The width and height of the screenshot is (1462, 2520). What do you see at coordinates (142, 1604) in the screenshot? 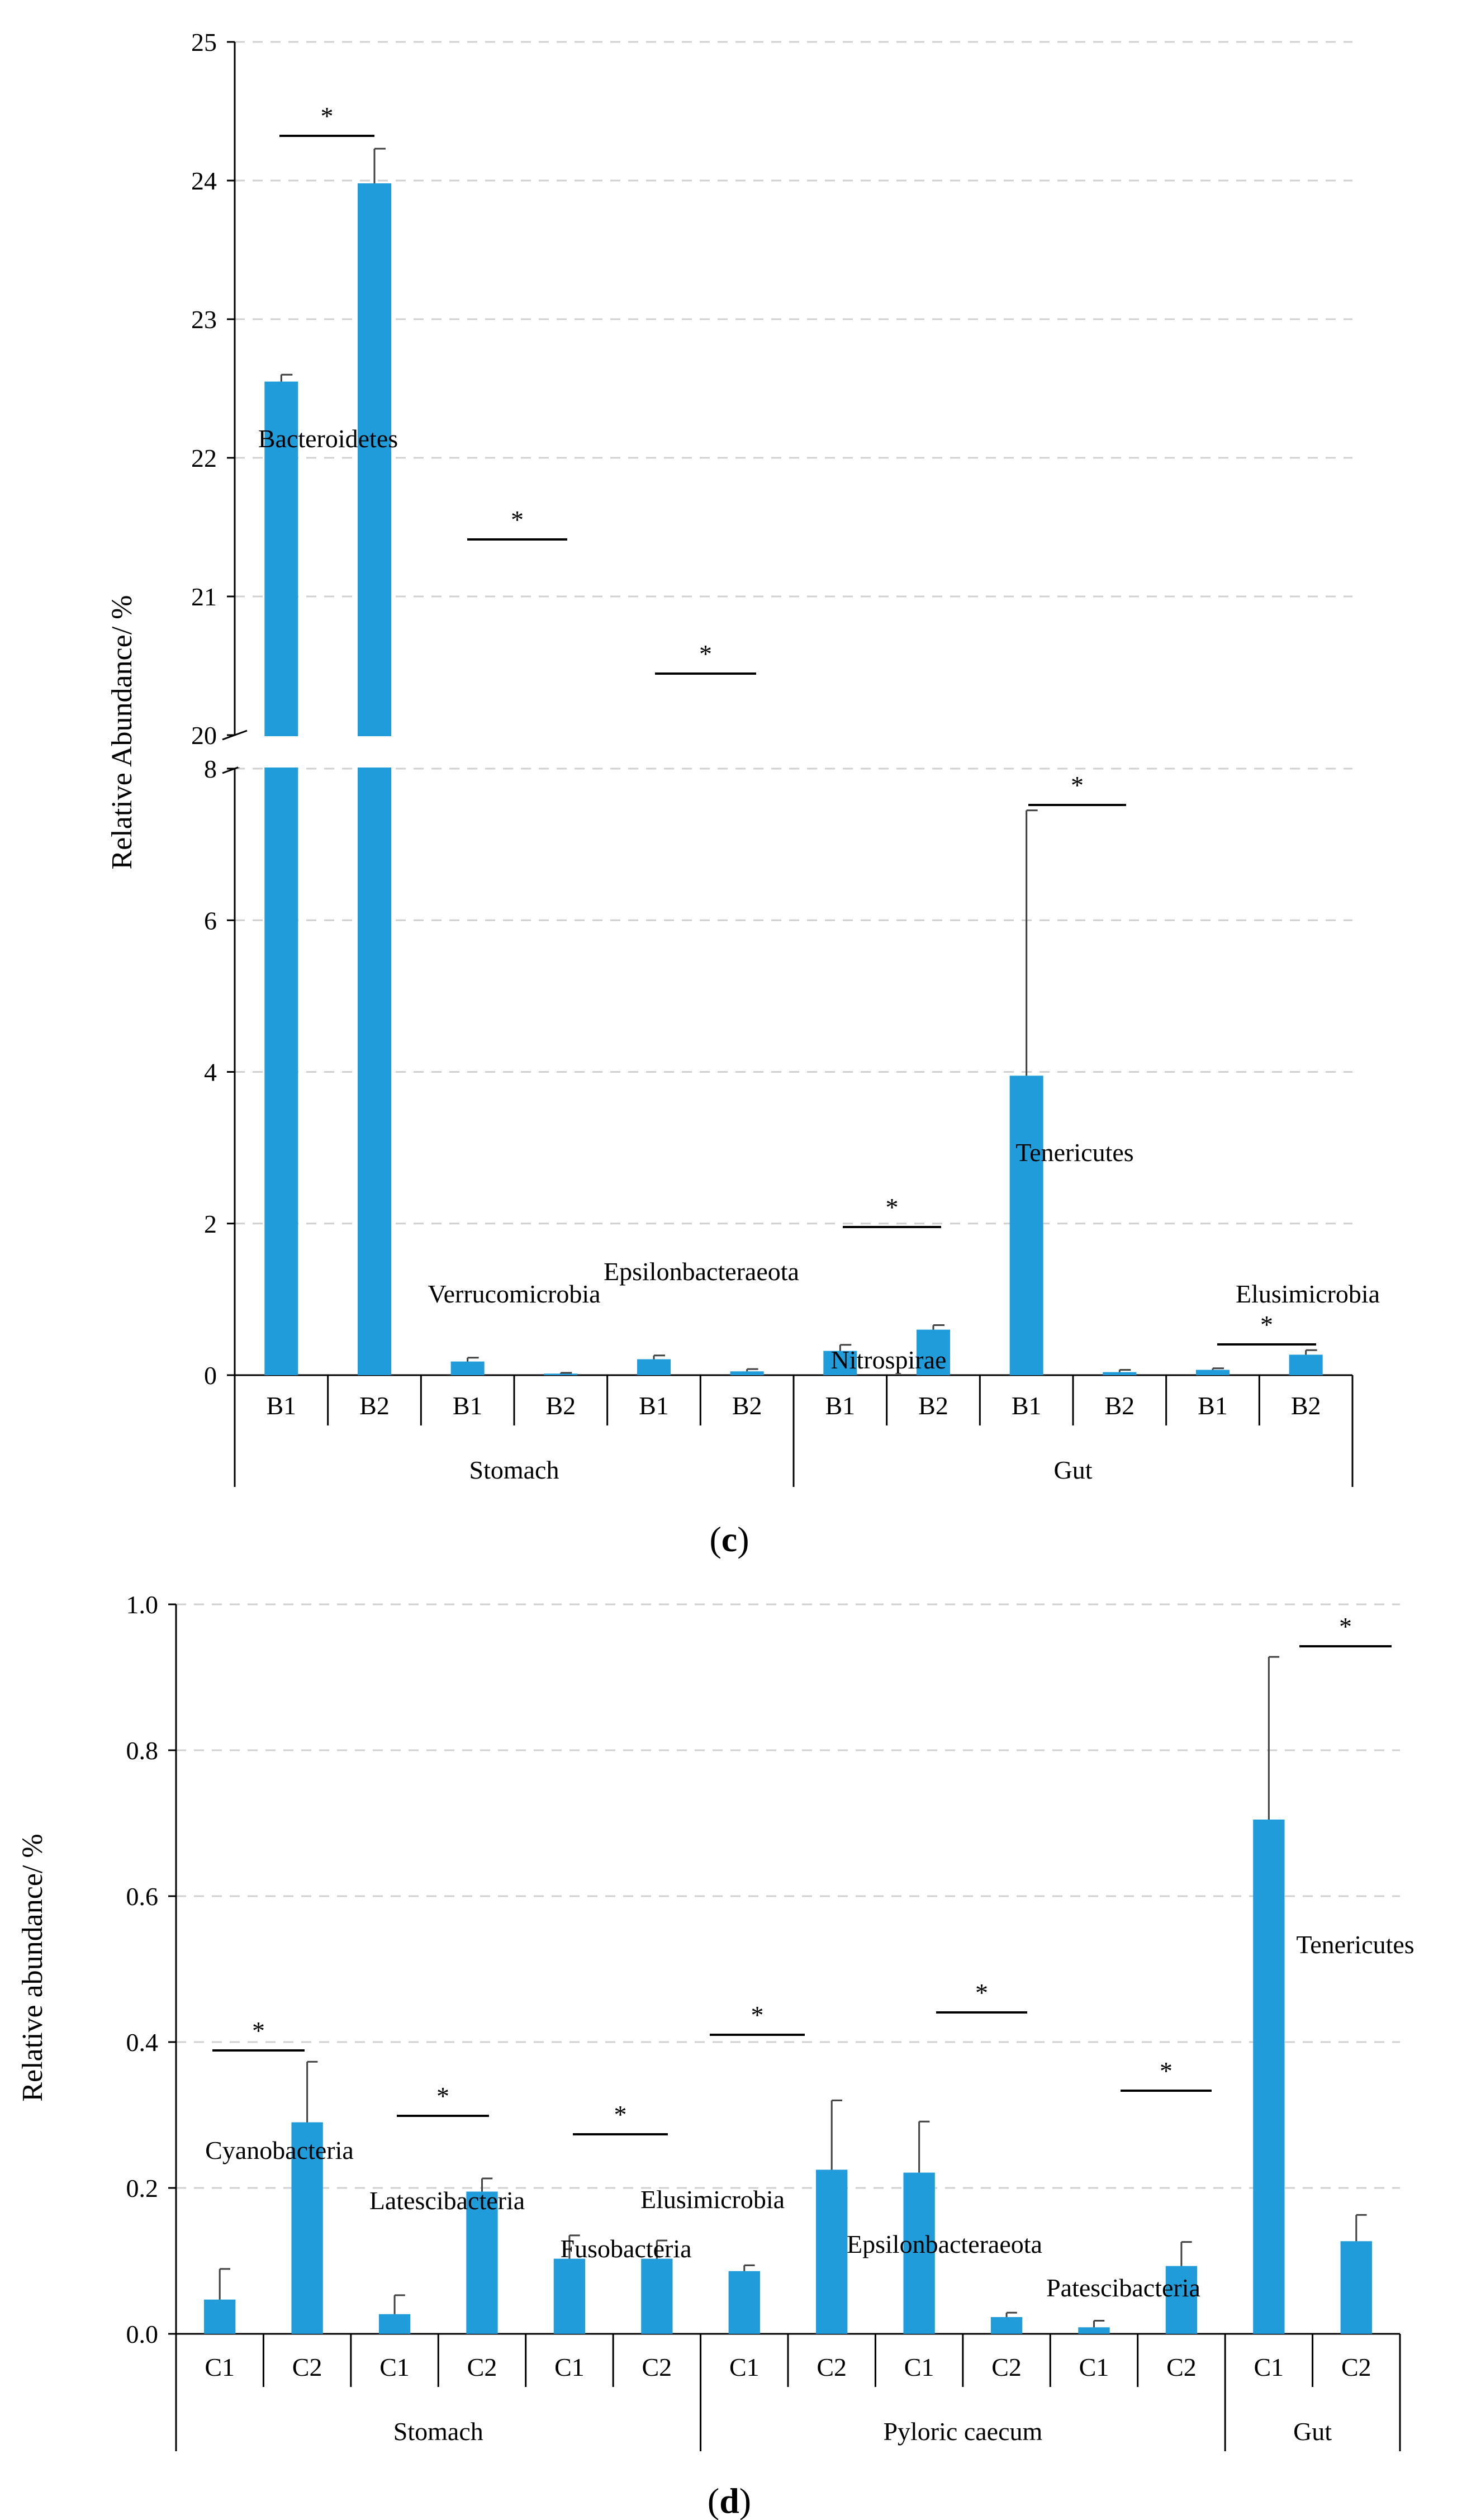
I see `y-tick-label: 1.0` at bounding box center [142, 1604].